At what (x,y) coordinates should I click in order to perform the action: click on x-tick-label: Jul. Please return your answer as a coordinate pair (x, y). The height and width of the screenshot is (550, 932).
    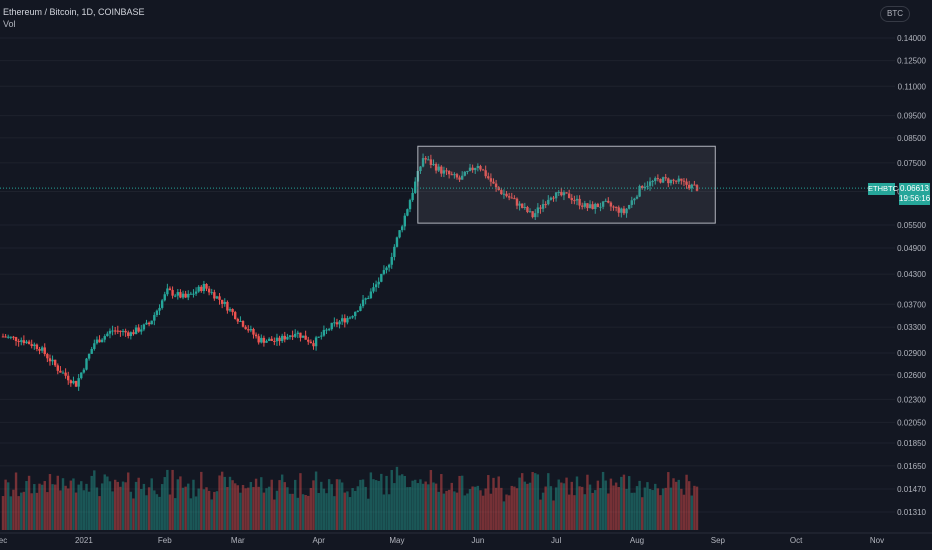
    Looking at the image, I should click on (556, 540).